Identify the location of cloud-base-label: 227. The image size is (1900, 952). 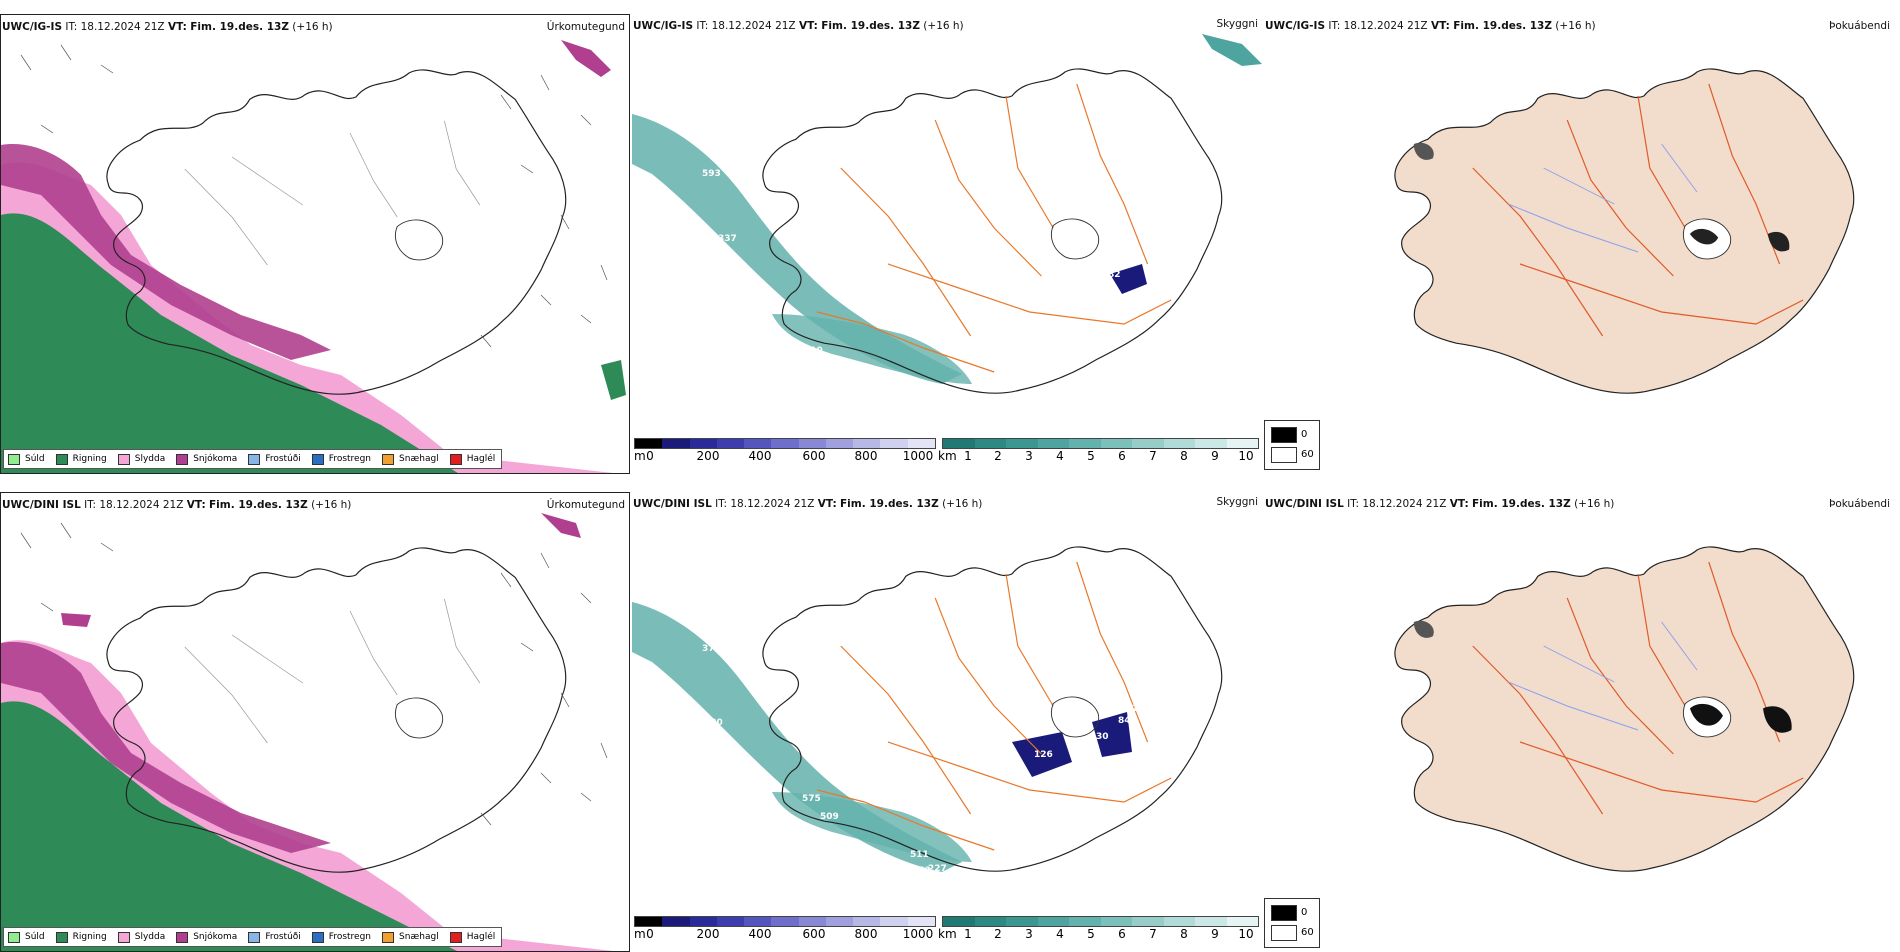
(937, 869).